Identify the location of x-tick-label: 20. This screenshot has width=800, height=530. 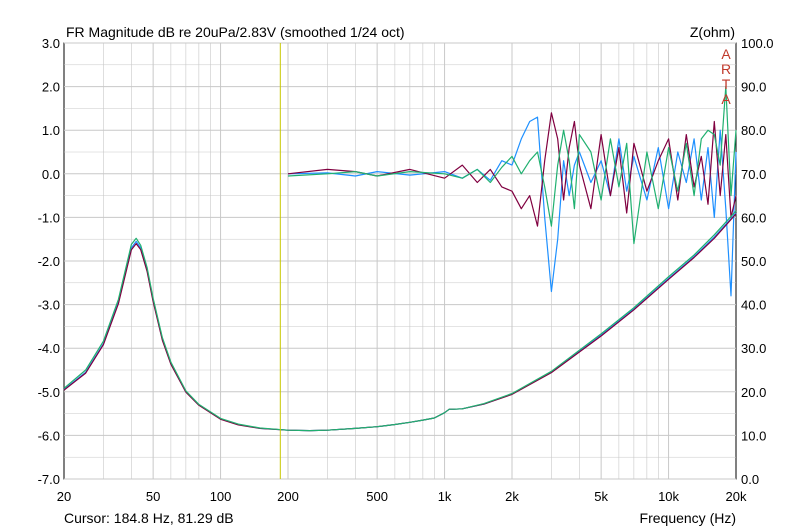
(64, 496).